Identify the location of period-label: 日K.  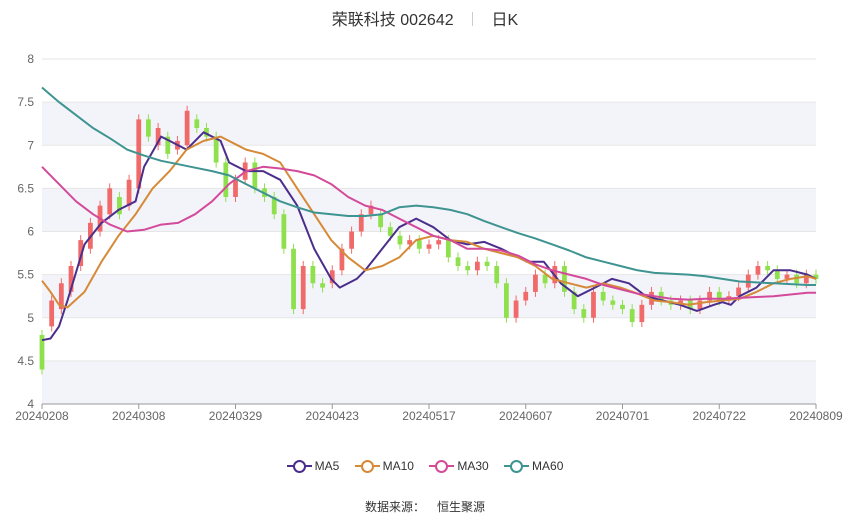
(505, 20).